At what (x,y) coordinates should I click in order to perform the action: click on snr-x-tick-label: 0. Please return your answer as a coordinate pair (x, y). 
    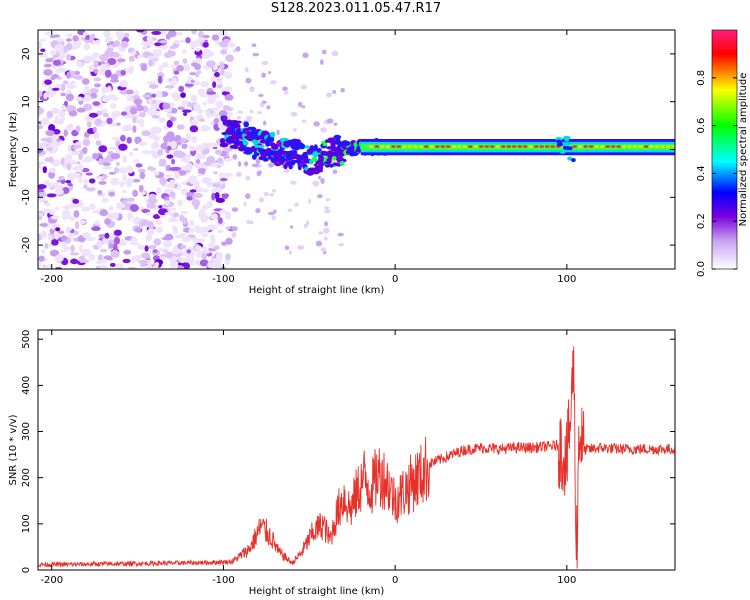
    Looking at the image, I should click on (395, 580).